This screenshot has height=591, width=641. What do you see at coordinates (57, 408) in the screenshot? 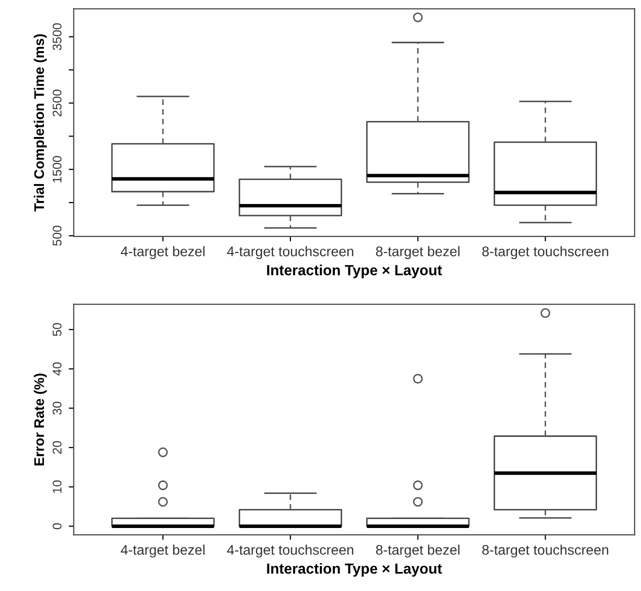
I see `y-tick-label: 30` at bounding box center [57, 408].